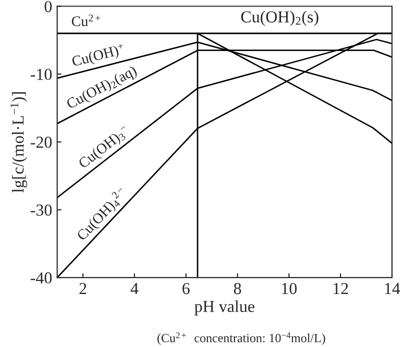  What do you see at coordinates (86, 20) in the screenshot?
I see `series-label: Cu$^{2+}$` at bounding box center [86, 20].